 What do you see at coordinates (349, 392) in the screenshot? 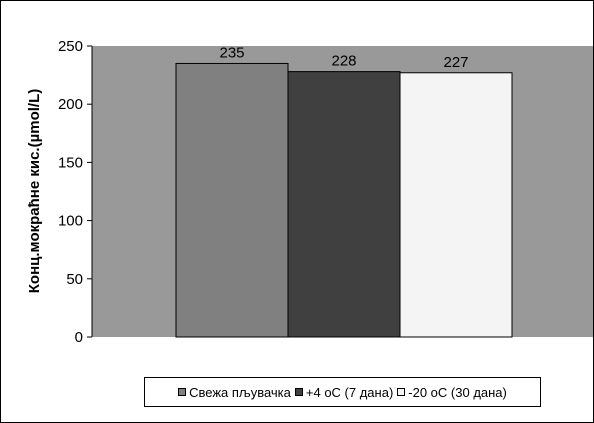
I see `legend-label: +4 оС (7 дана)` at bounding box center [349, 392].